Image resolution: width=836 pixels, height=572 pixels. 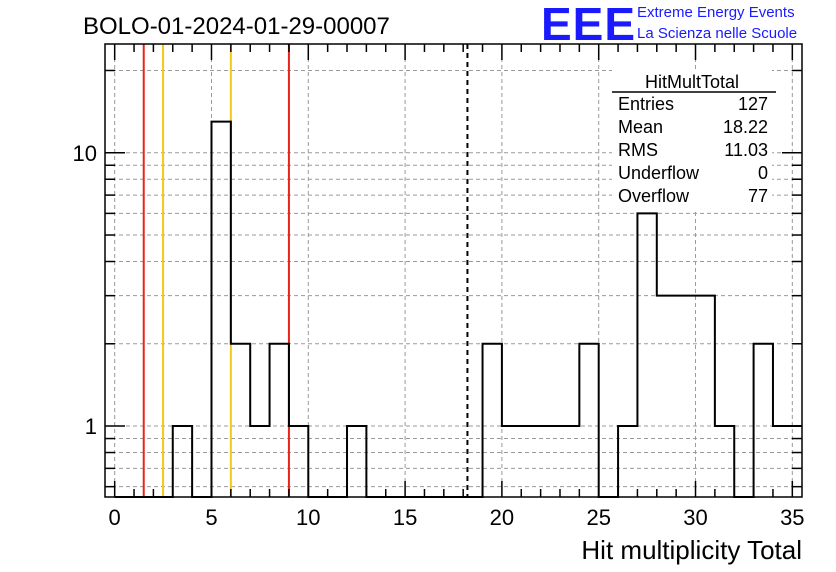 I want to click on stats-row-label: Underflow, so click(x=659, y=173).